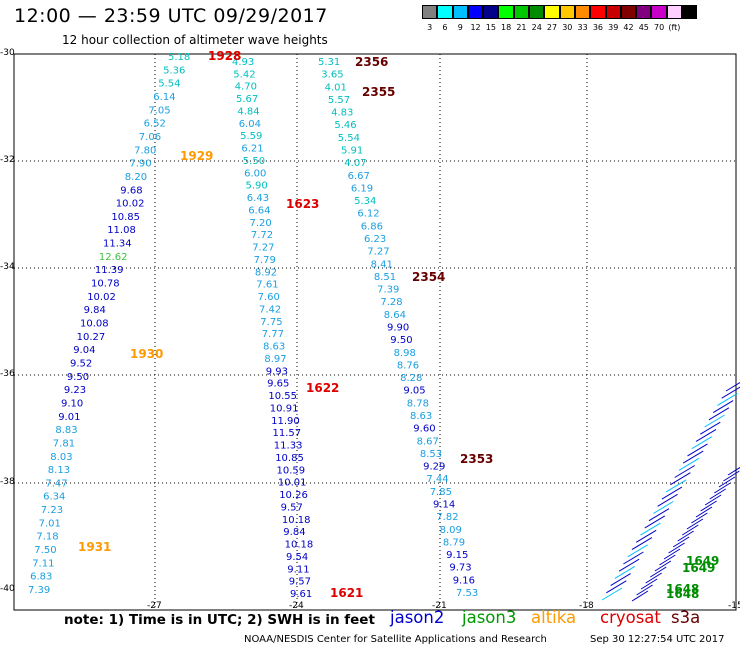 Image resolution: width=740 pixels, height=650 pixels. Describe the element at coordinates (113, 257) in the screenshot. I see `wave-height-value: 12.62` at that location.